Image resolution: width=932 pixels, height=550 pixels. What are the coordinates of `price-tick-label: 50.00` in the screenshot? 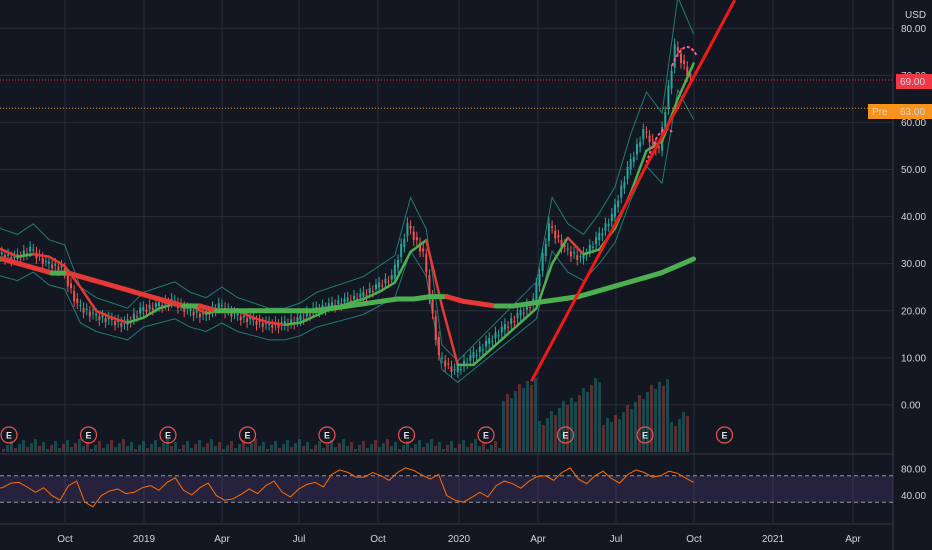 It's located at (913, 170).